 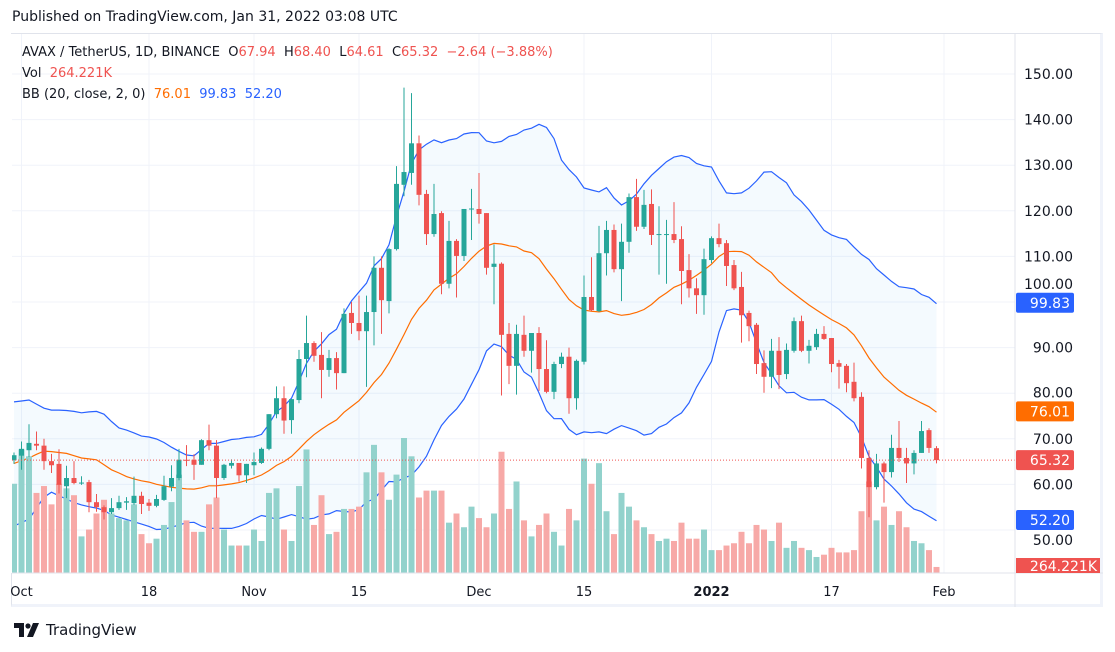 What do you see at coordinates (233, 52) in the screenshot?
I see `open-label: O` at bounding box center [233, 52].